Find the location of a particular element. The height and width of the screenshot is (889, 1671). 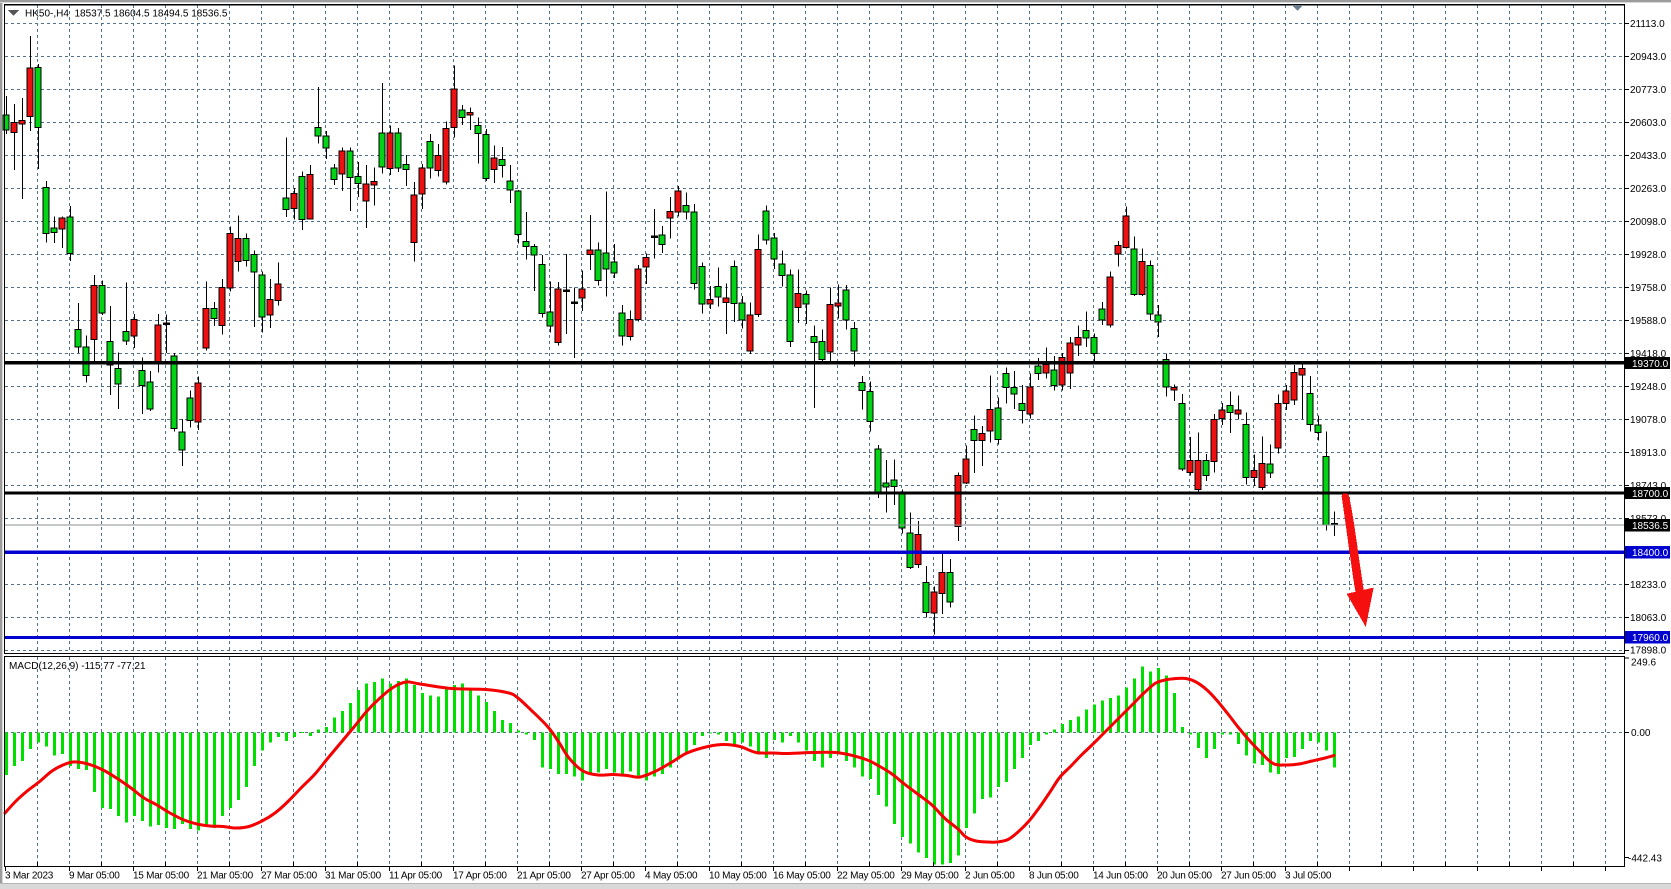

svg-text: 19370.0 is located at coordinates (1650, 364).